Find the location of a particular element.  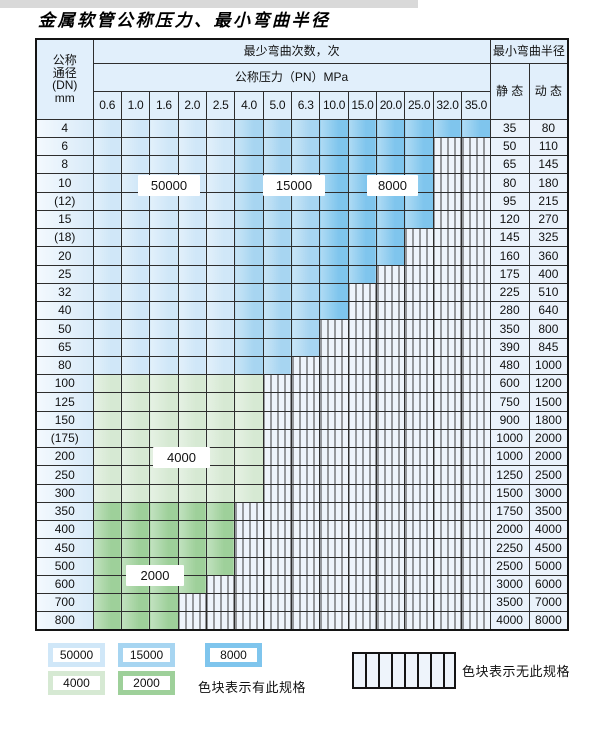

header-row-1: 公称 通径 (DN) mm 最少弯曲次数，次 最小弯曲半径 is located at coordinates (302, 79).